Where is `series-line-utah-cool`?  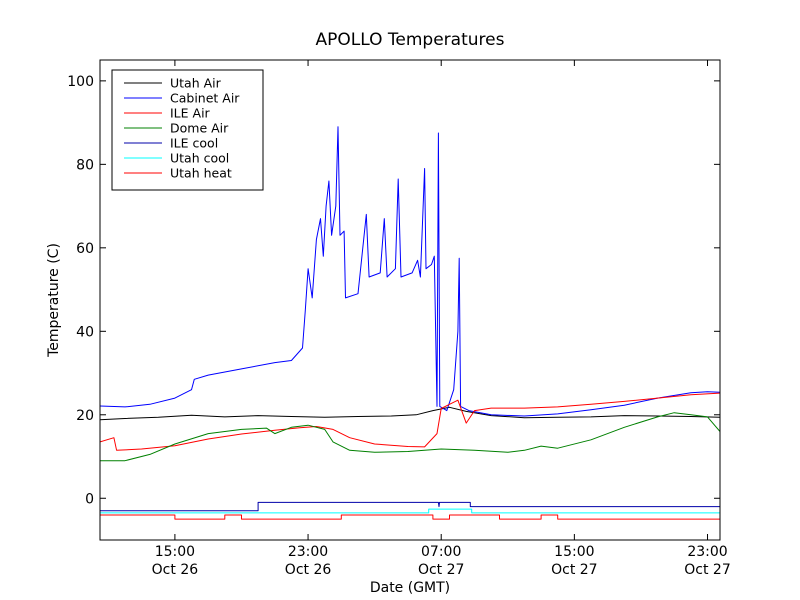 series-line-utah-cool is located at coordinates (410, 511).